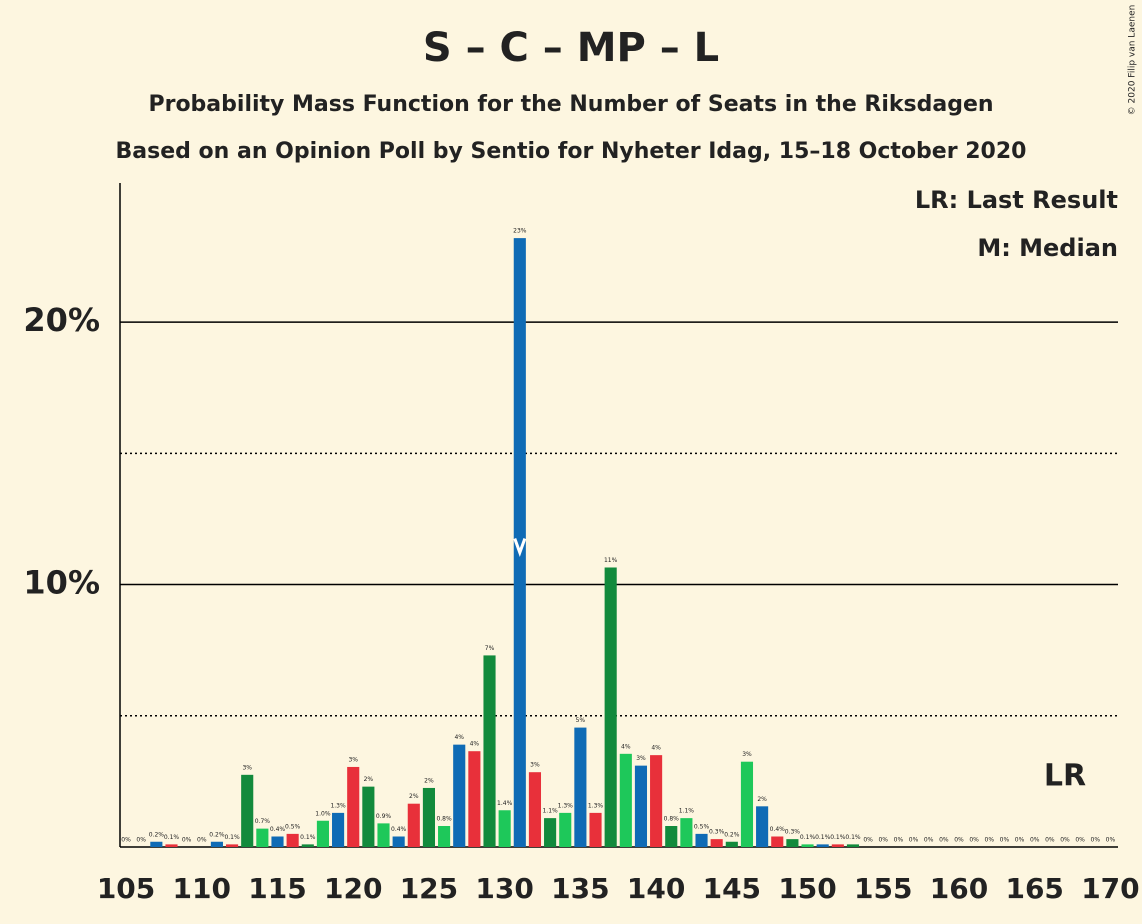 This screenshot has height=924, width=1142. I want to click on median-marker, so click(520, 547).